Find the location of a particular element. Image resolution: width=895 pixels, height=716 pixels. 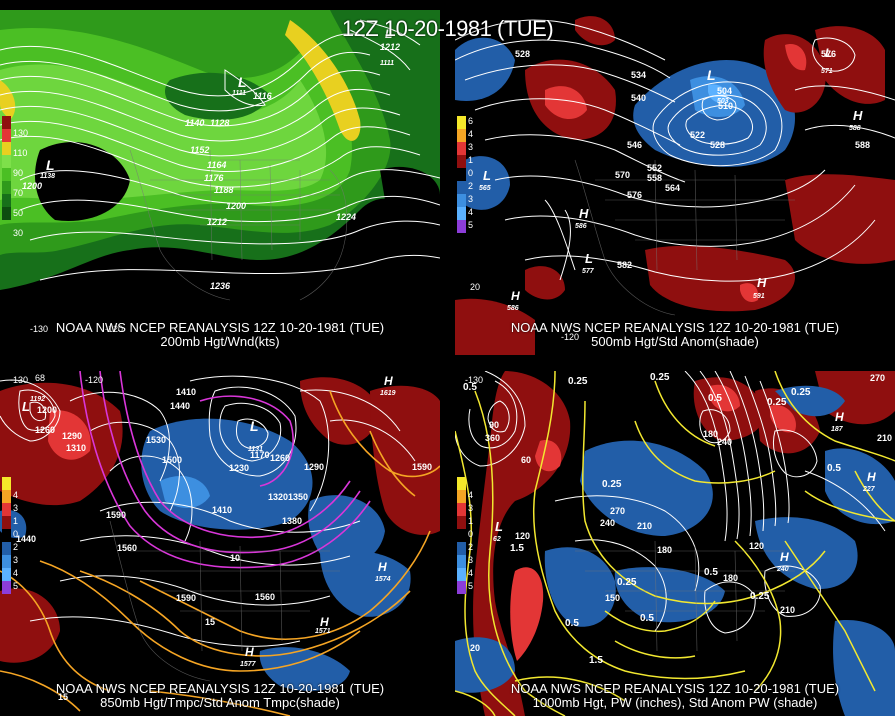

panel-caption-field: 200mb Hgt/Wnd(kts) is located at coordinates (220, 341).